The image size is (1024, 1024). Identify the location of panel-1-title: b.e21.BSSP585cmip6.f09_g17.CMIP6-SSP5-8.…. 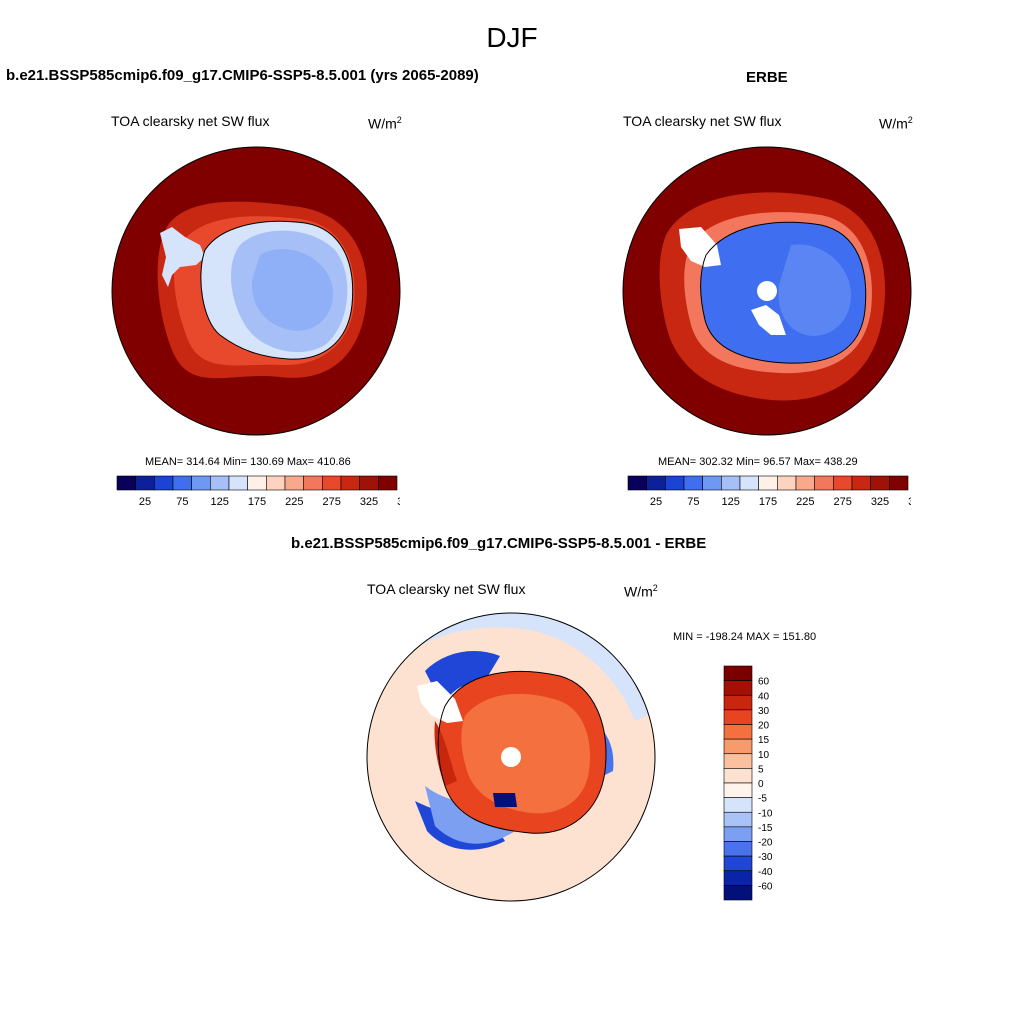
(242, 75).